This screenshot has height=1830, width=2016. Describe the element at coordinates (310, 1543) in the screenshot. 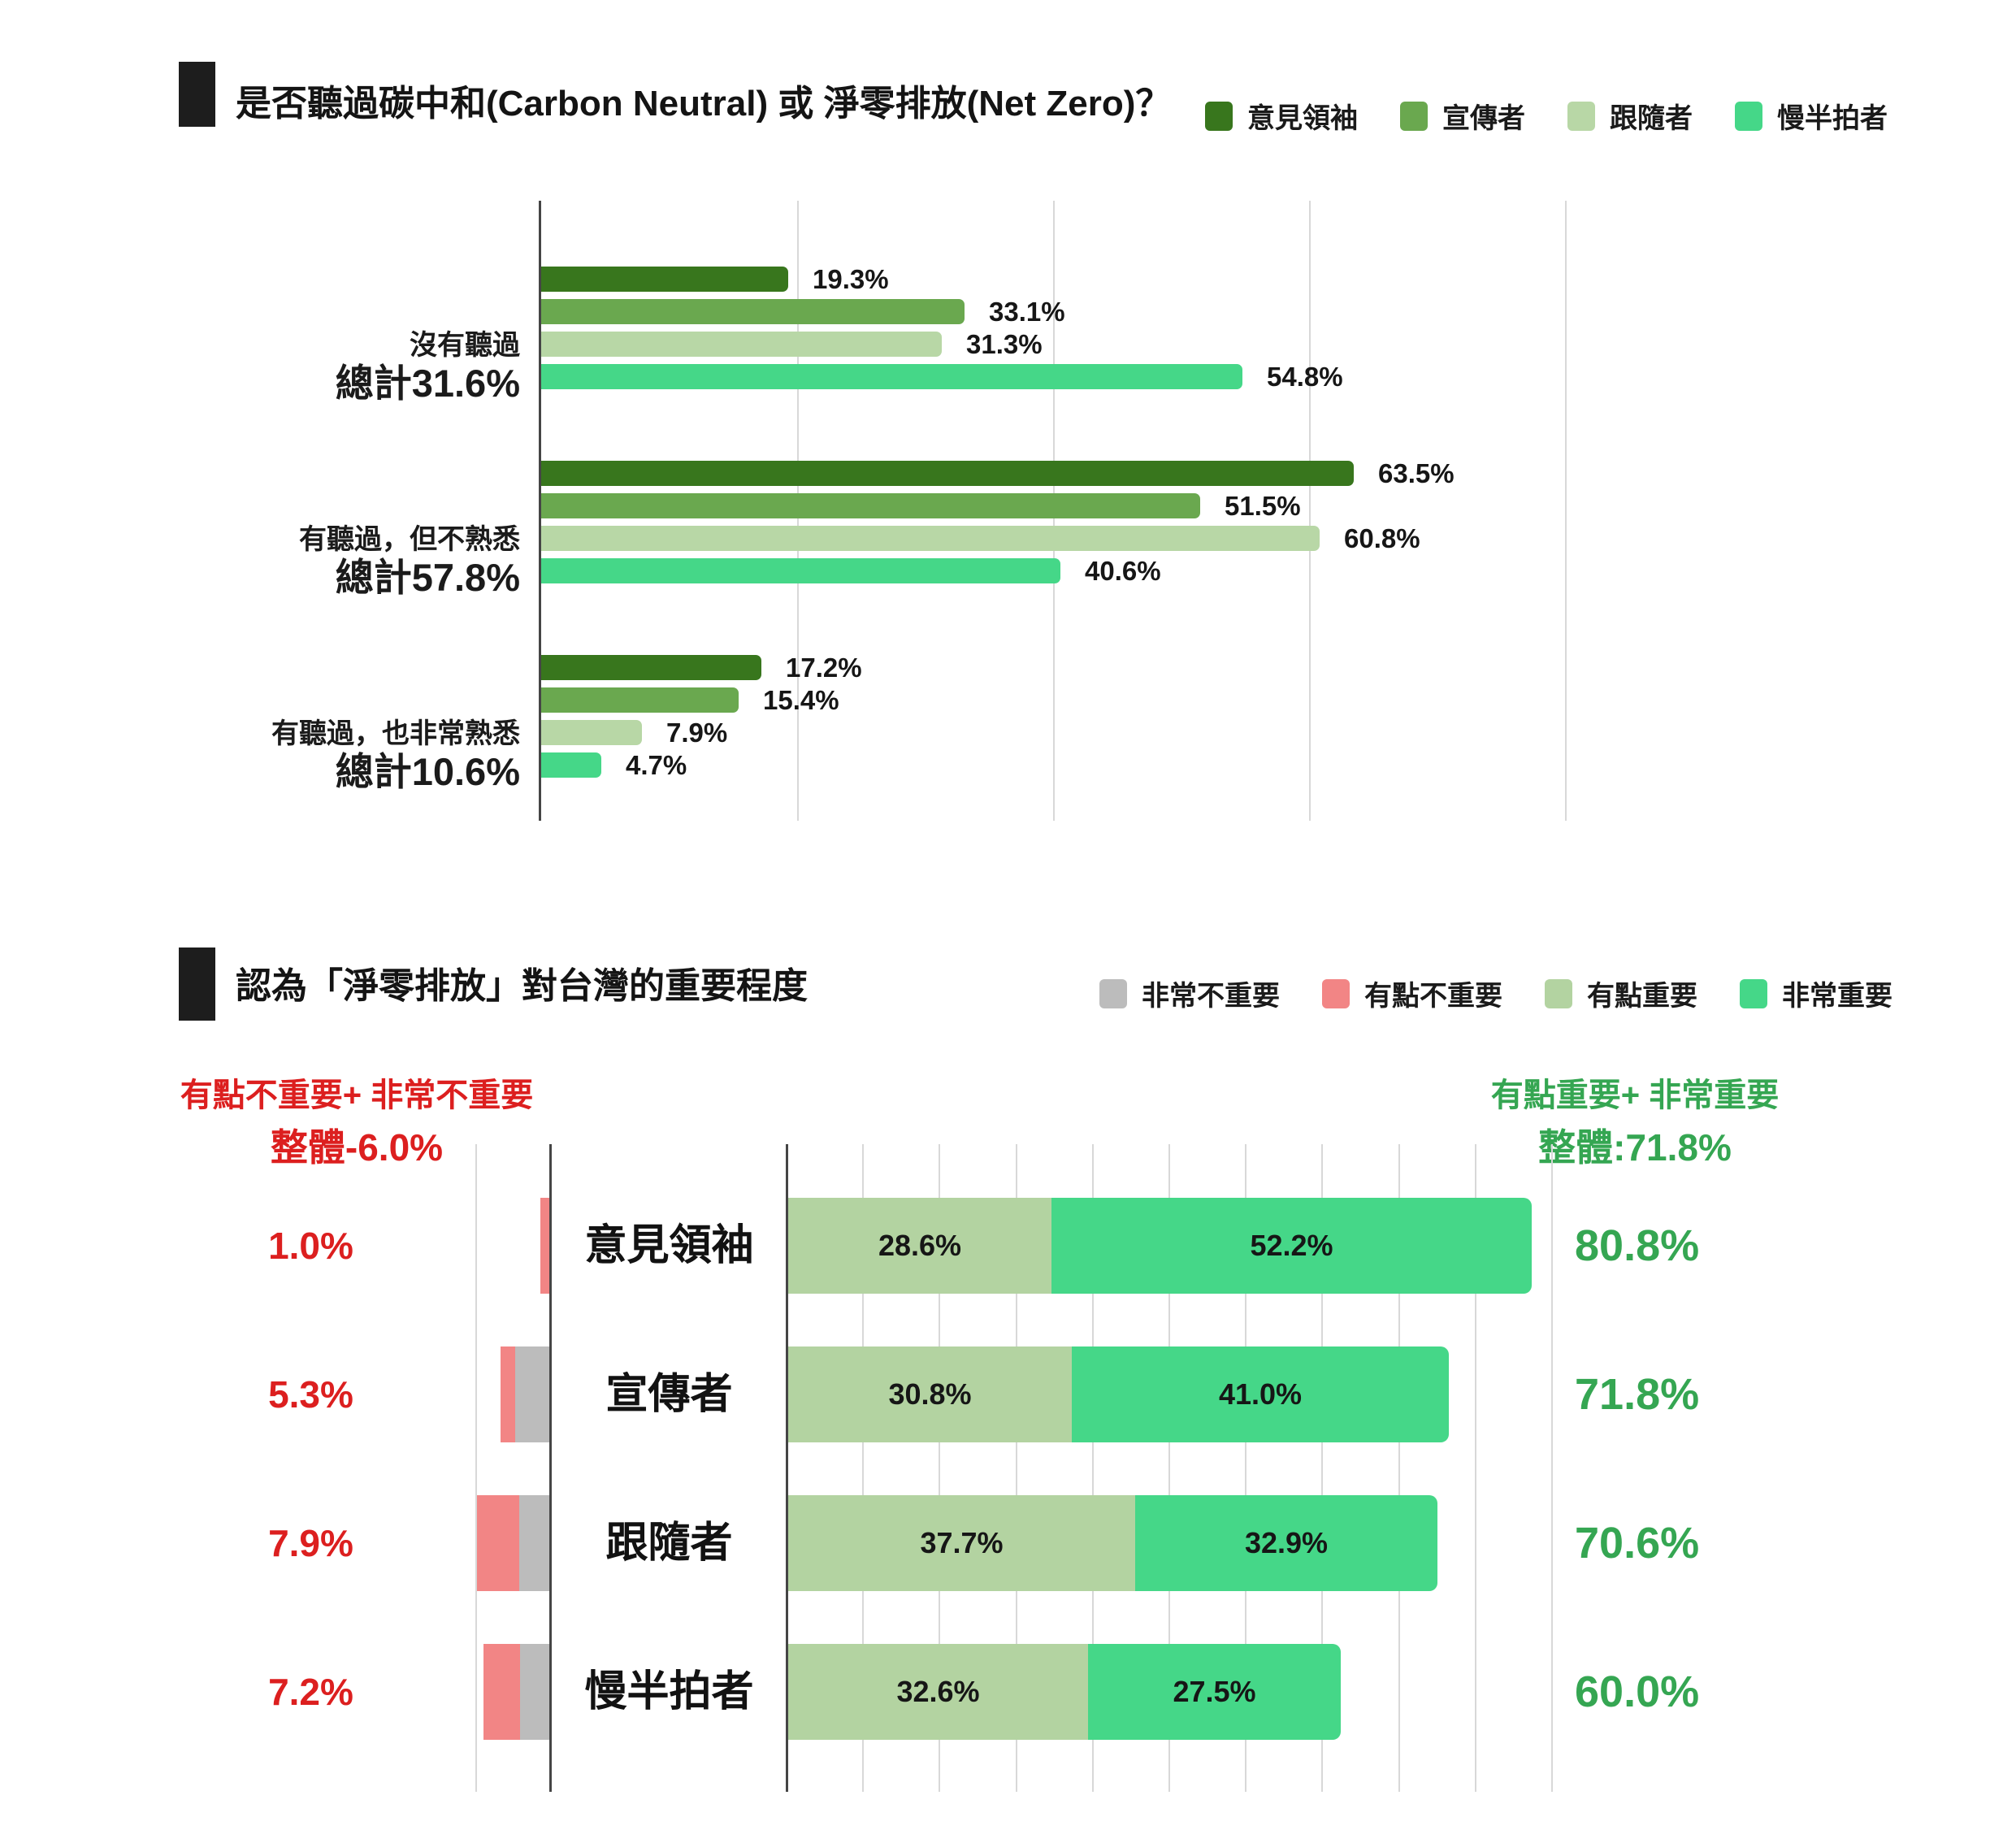

I see `chart2-negative-total: 7.9%` at that location.